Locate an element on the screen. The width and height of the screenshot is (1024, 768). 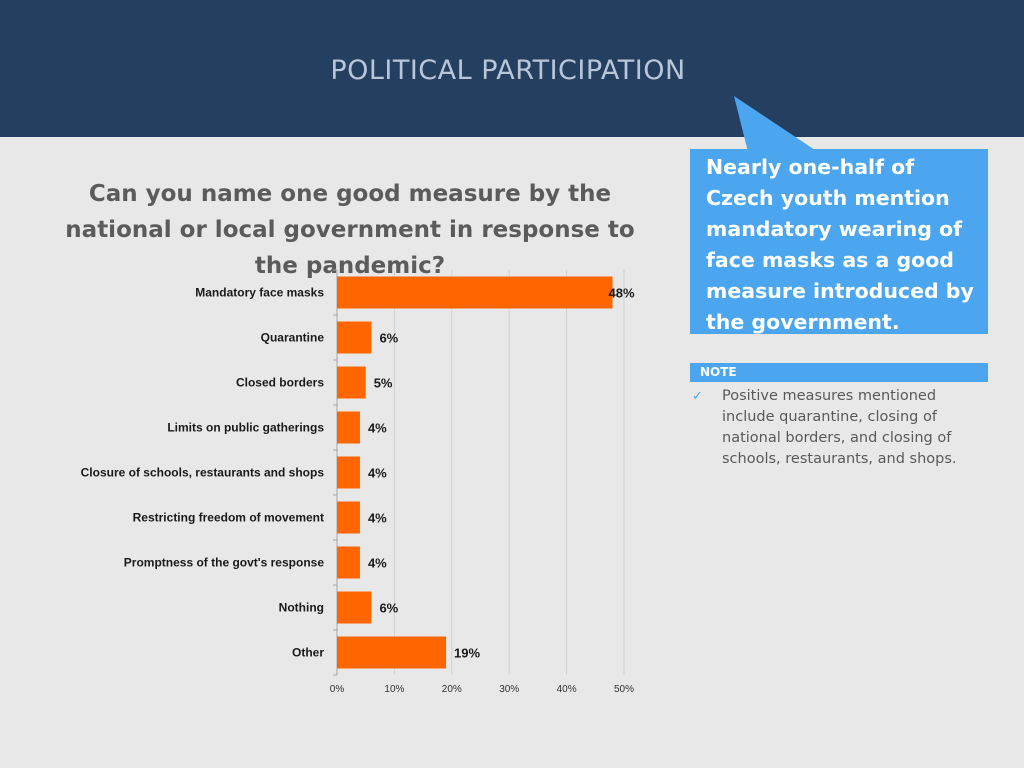
data-label: 19% is located at coordinates (467, 653).